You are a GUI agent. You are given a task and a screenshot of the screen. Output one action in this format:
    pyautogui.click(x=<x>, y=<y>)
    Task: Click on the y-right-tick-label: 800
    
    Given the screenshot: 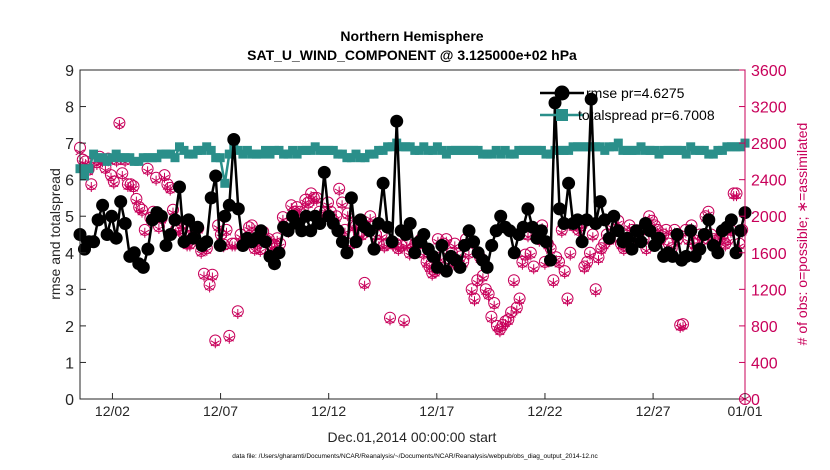 What is the action you would take?
    pyautogui.click(x=764, y=327)
    